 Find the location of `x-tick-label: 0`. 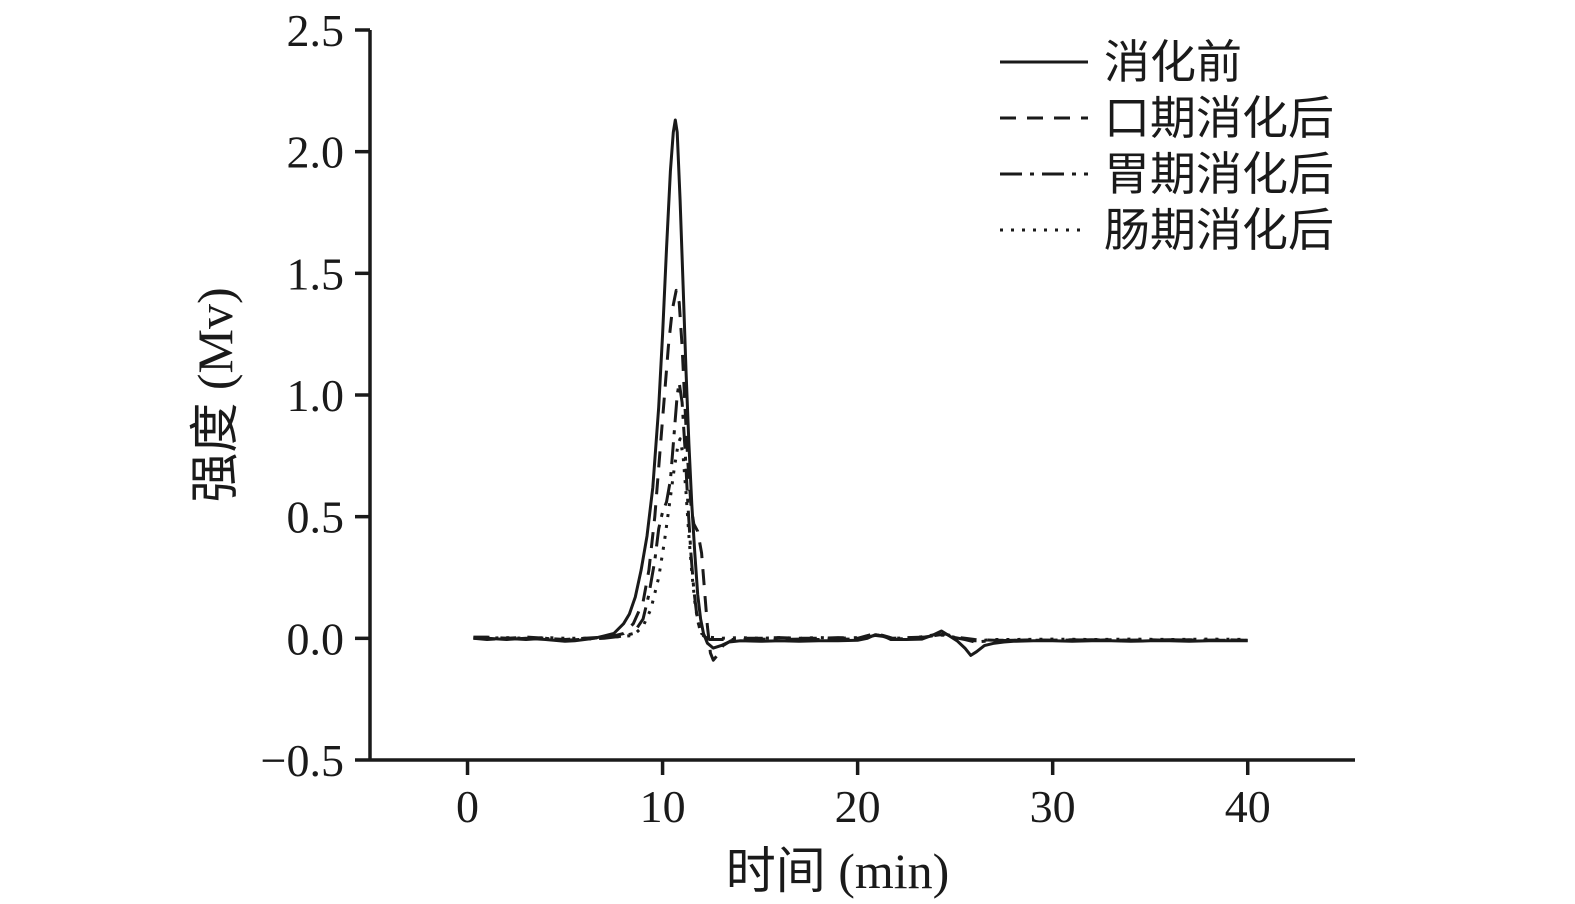

x-tick-label: 0 is located at coordinates (467, 806).